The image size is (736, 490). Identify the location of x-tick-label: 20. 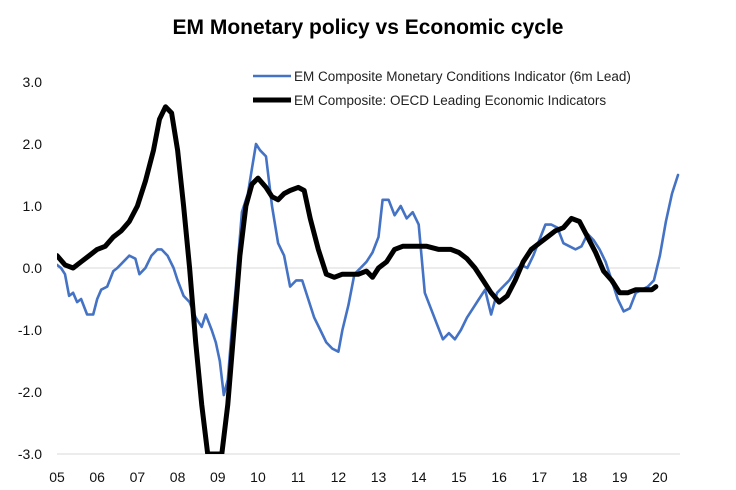
(660, 477).